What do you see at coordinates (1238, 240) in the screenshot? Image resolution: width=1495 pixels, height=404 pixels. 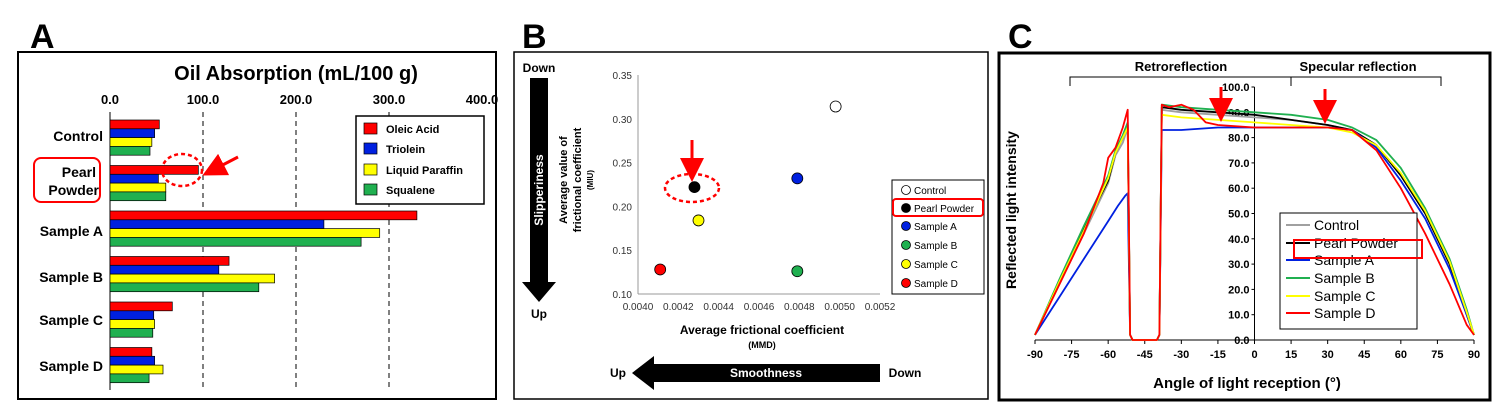 I see `y-tick-label: 40.0` at bounding box center [1238, 240].